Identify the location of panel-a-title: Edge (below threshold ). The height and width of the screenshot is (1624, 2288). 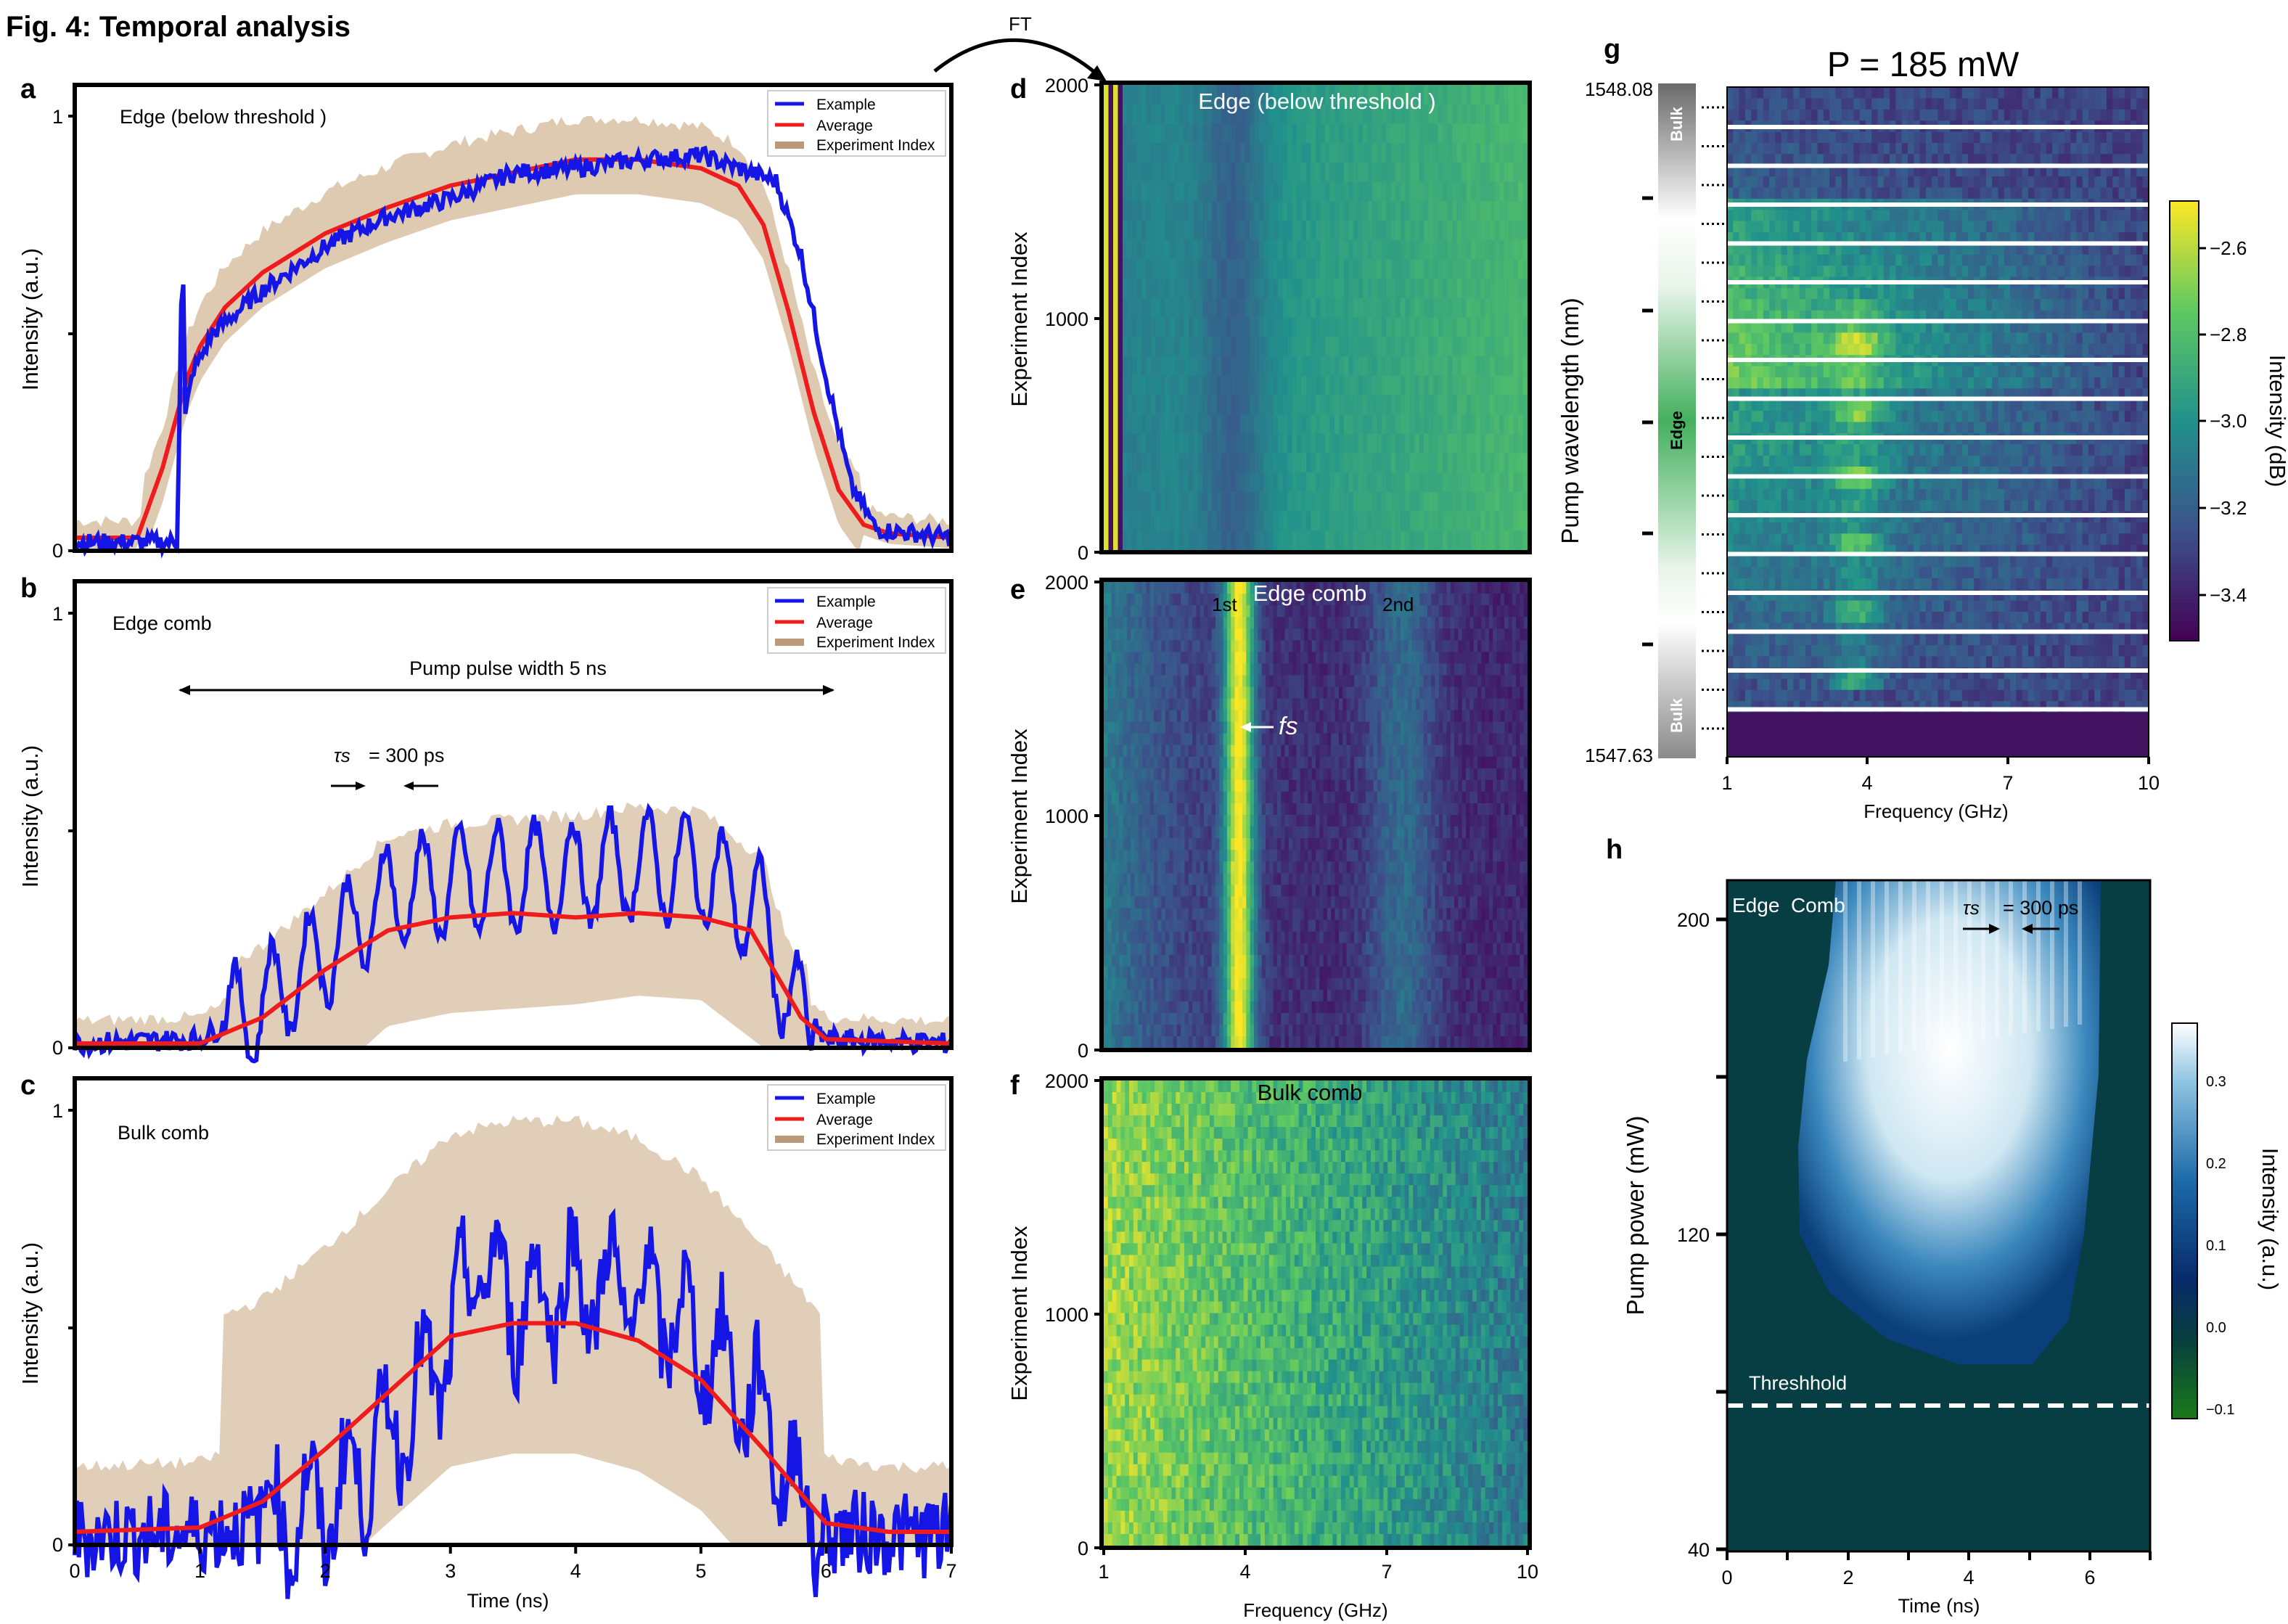
(223, 117).